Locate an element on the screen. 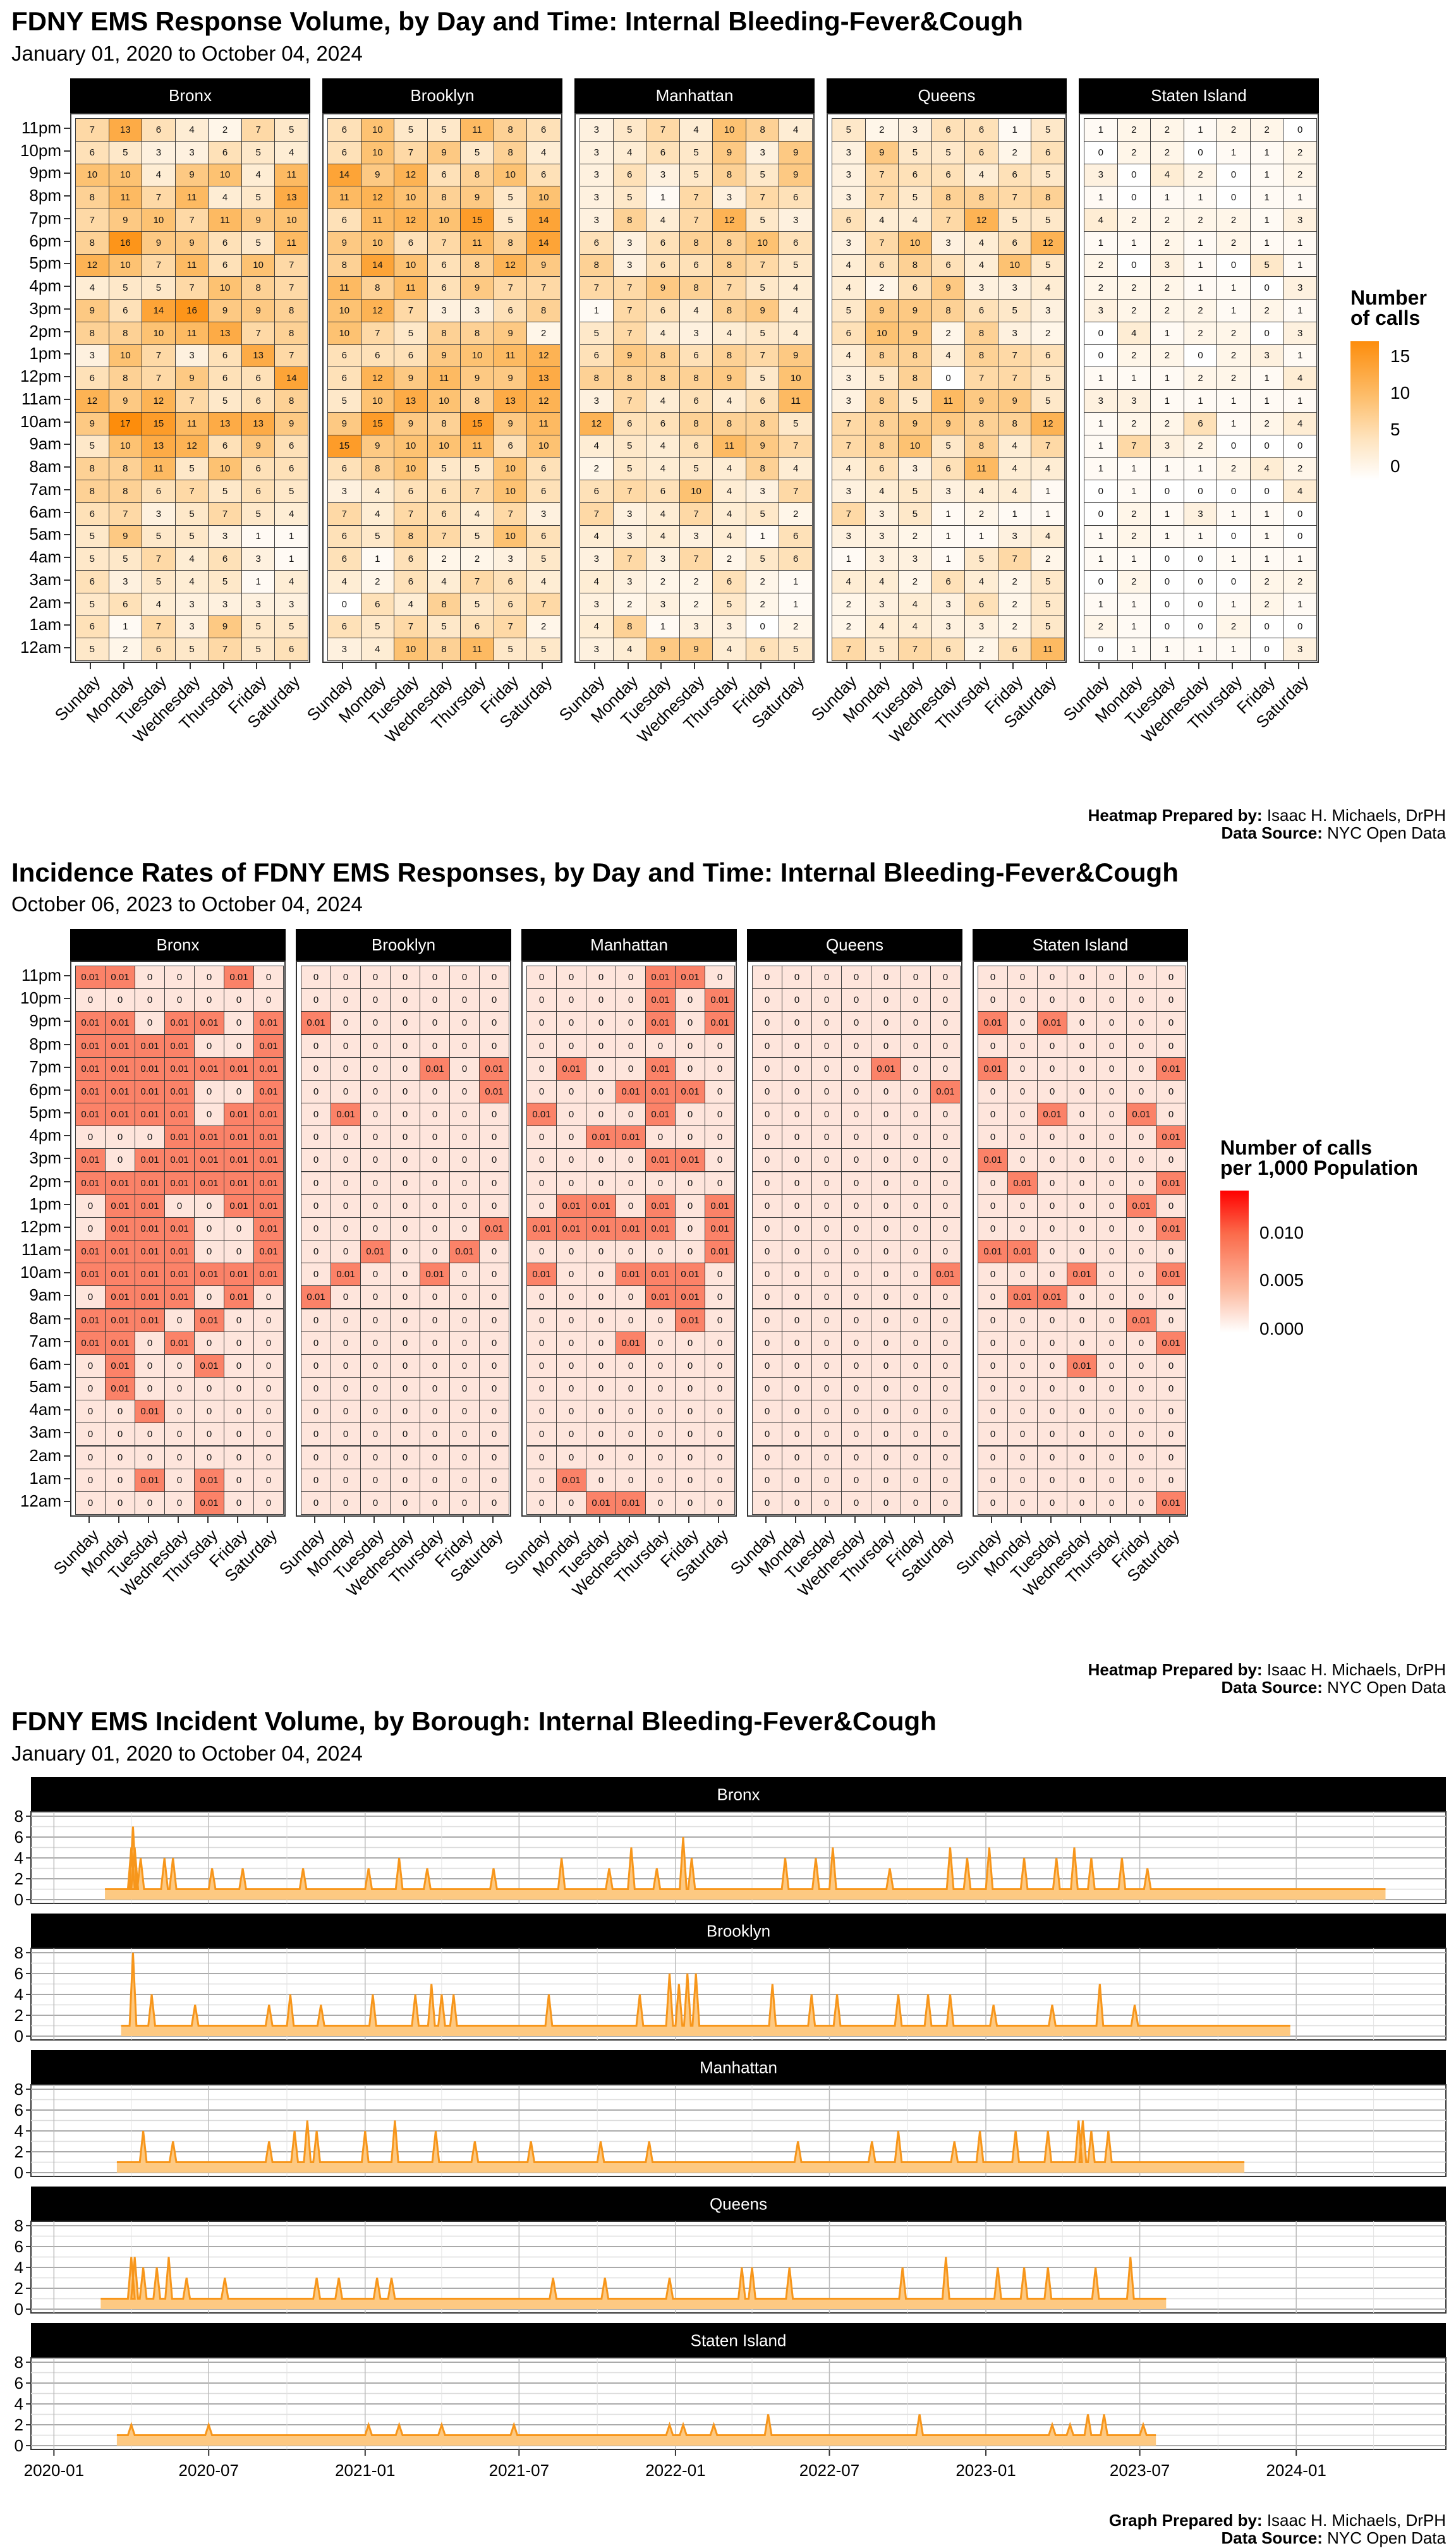  y-tick-label: 0 is located at coordinates (19, 2036).